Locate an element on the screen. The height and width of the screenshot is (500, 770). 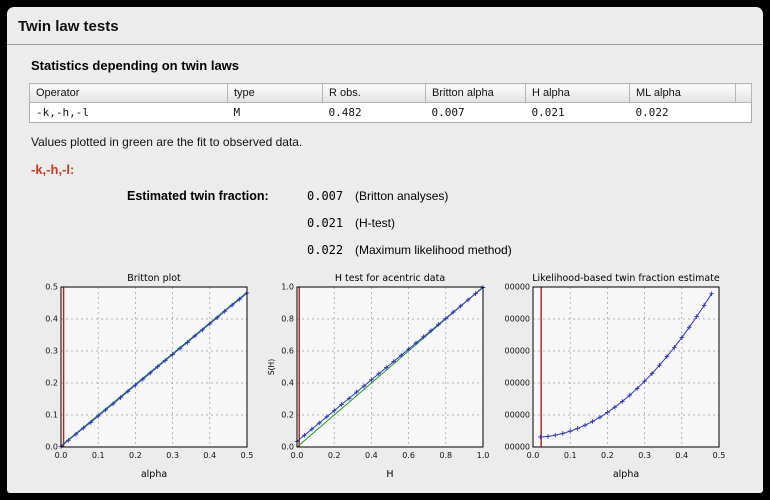
col-header-h-alpha: H alpha is located at coordinates (577, 93).